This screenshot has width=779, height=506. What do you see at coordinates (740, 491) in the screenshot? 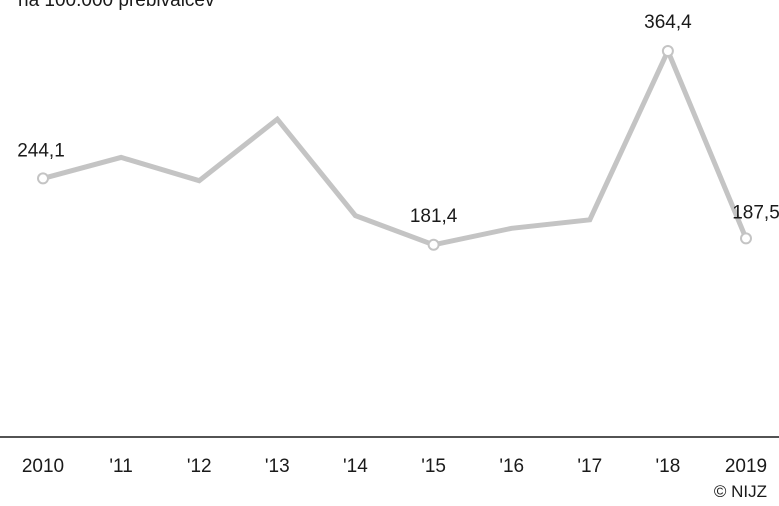
I see `credit-text: © NIJZ` at bounding box center [740, 491].